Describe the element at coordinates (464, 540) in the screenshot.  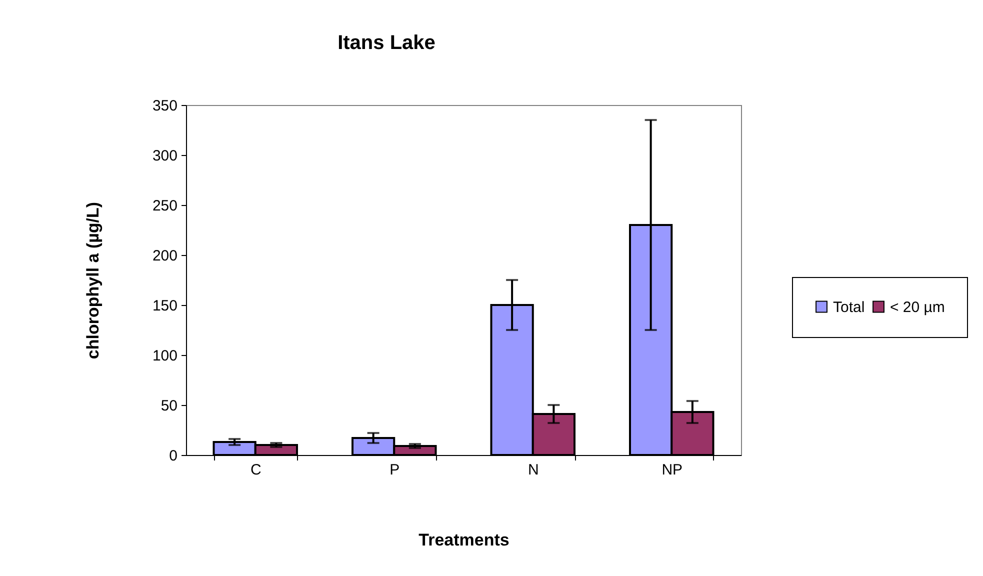
I see `x-axis-title: Treatments` at that location.